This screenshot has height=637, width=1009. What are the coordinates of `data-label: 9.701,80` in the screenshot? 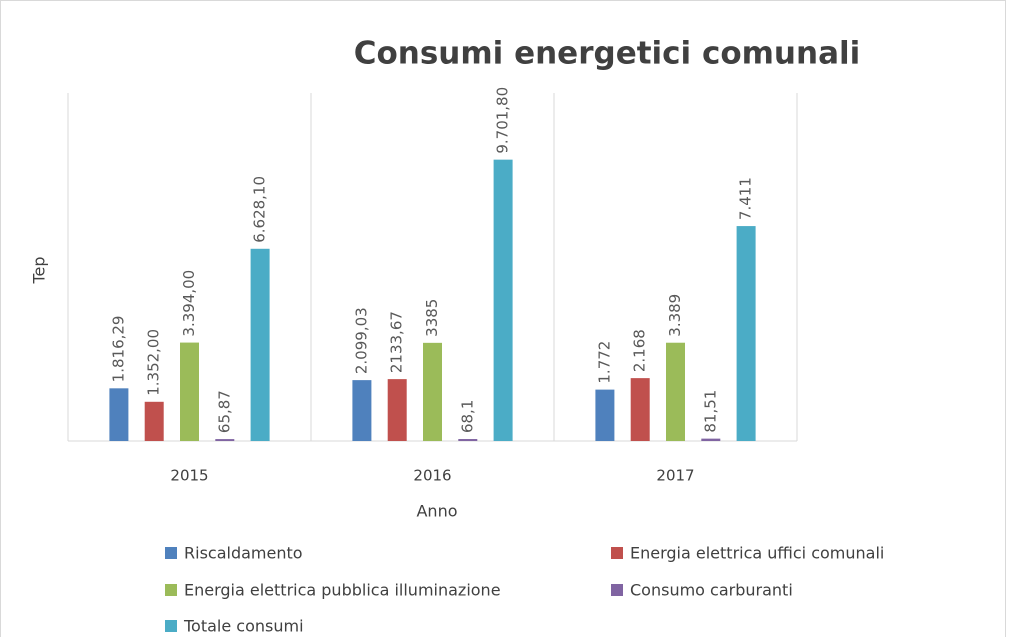 It's located at (503, 120).